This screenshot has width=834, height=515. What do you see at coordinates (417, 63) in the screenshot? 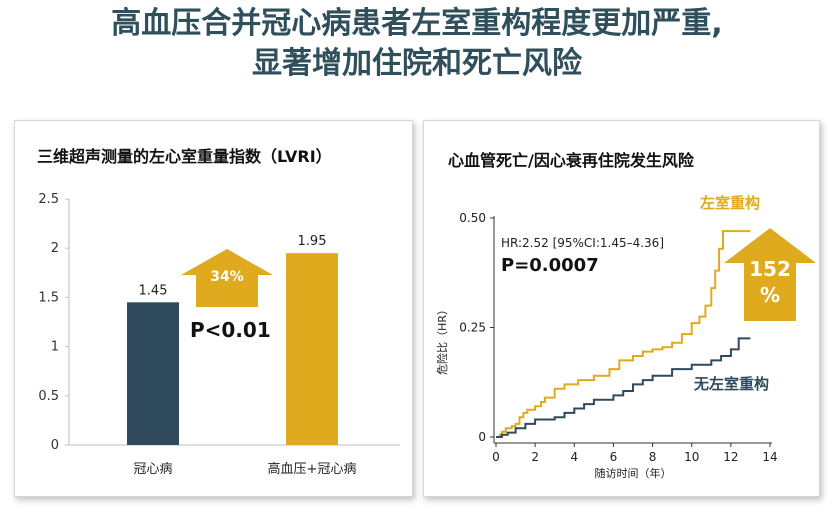
I see `headline-line-2: 显著增加住院和死亡风险` at bounding box center [417, 63].